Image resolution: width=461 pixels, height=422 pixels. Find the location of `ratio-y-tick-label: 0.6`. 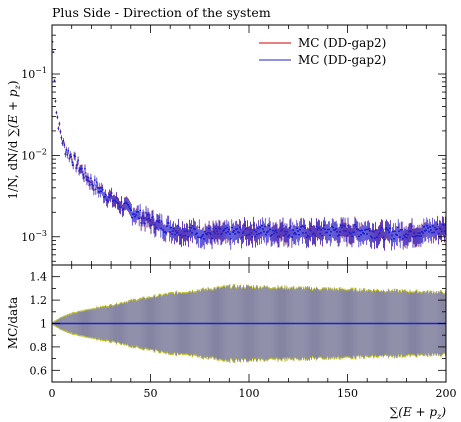

ratio-y-tick-label: 0.6 is located at coordinates (39, 370).